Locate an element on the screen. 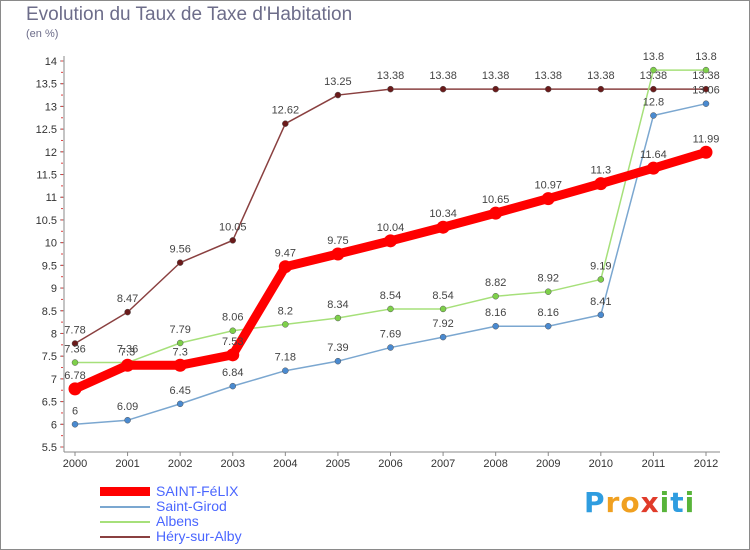  y-tick-label: 6 is located at coordinates (54, 425).